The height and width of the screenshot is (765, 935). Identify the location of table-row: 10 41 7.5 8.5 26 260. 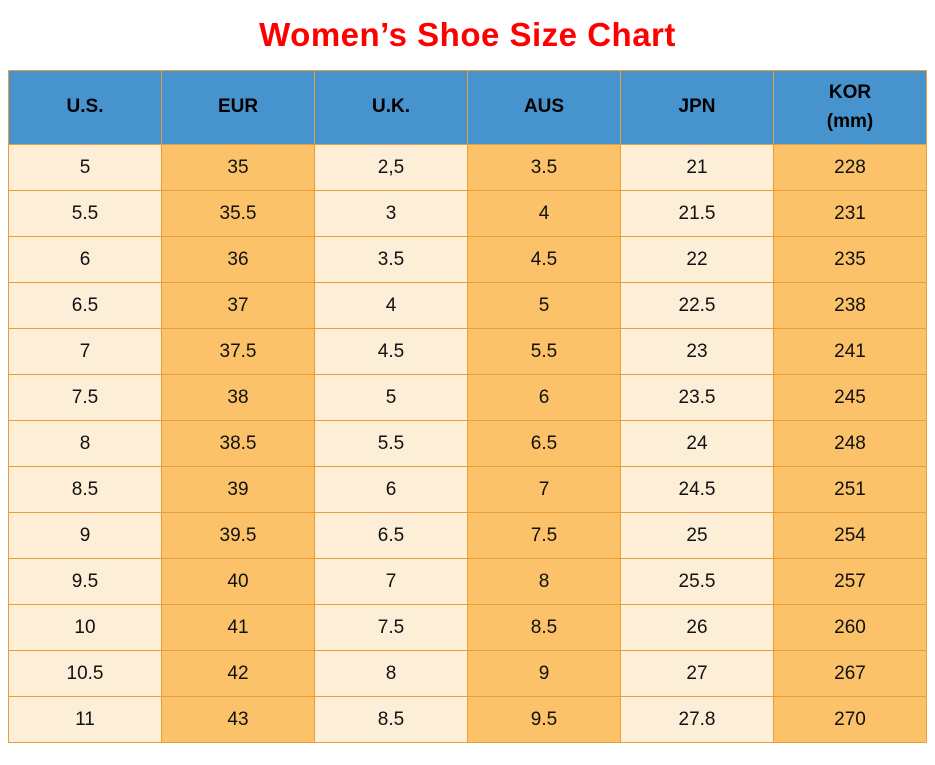
(467, 627).